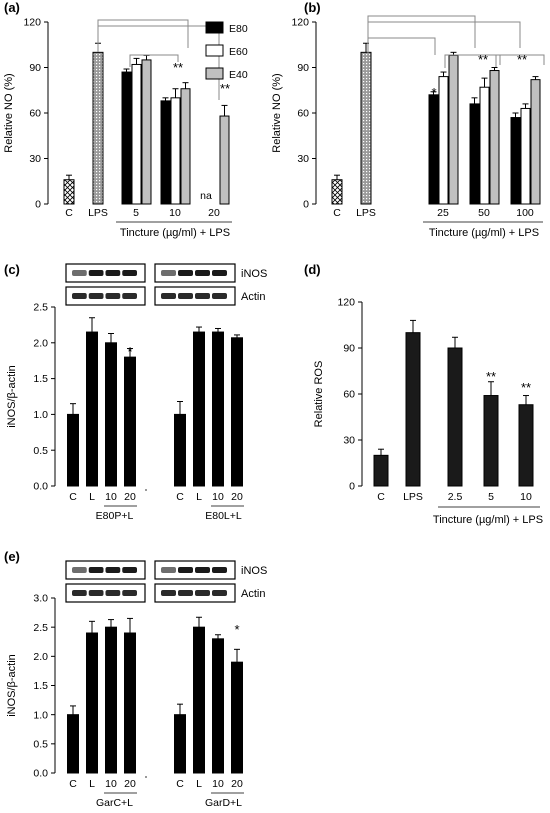 Image resolution: width=550 pixels, height=813 pixels. What do you see at coordinates (443, 213) in the screenshot?
I see `x-category-label: 25` at bounding box center [443, 213].